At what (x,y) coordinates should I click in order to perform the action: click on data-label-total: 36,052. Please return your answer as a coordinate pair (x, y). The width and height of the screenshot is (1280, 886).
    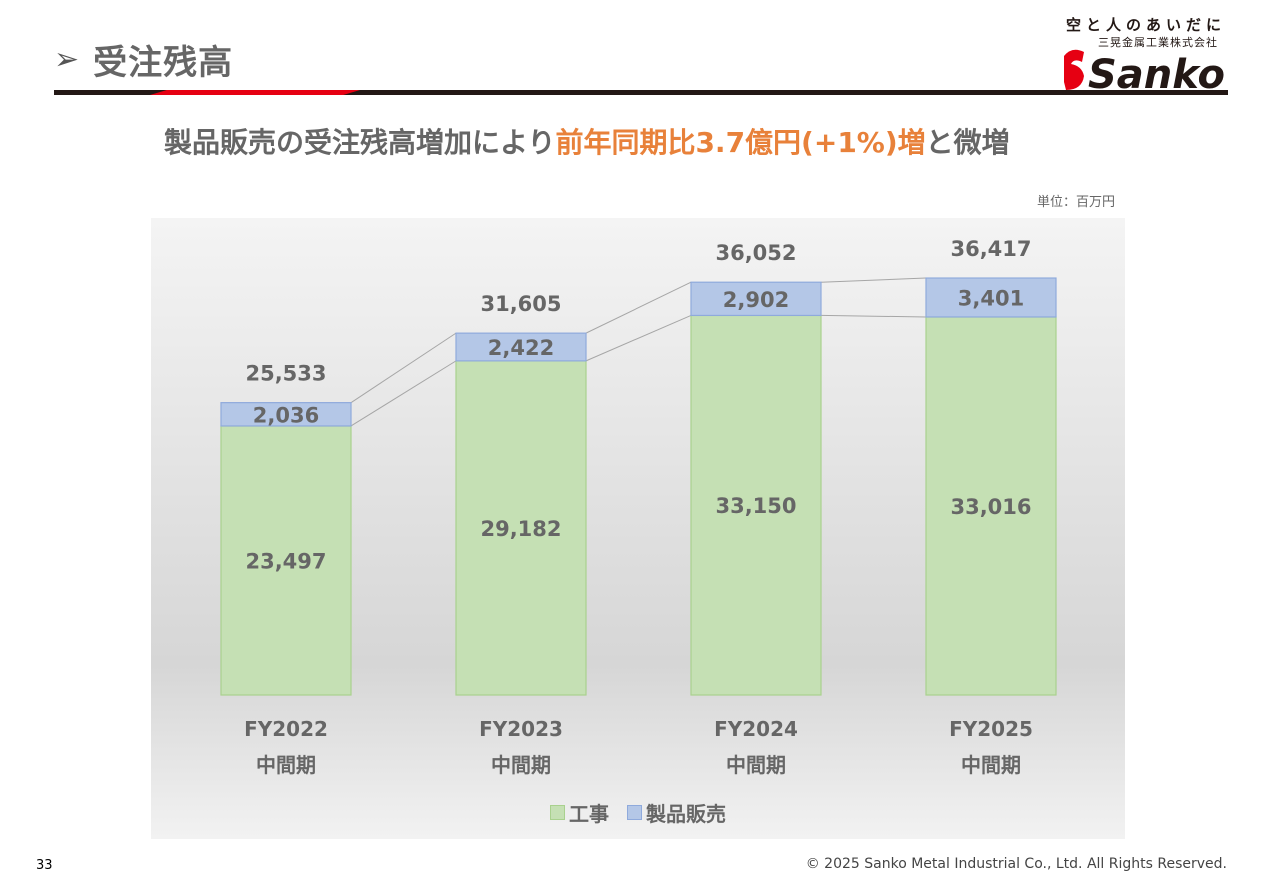
    Looking at the image, I should click on (755, 253).